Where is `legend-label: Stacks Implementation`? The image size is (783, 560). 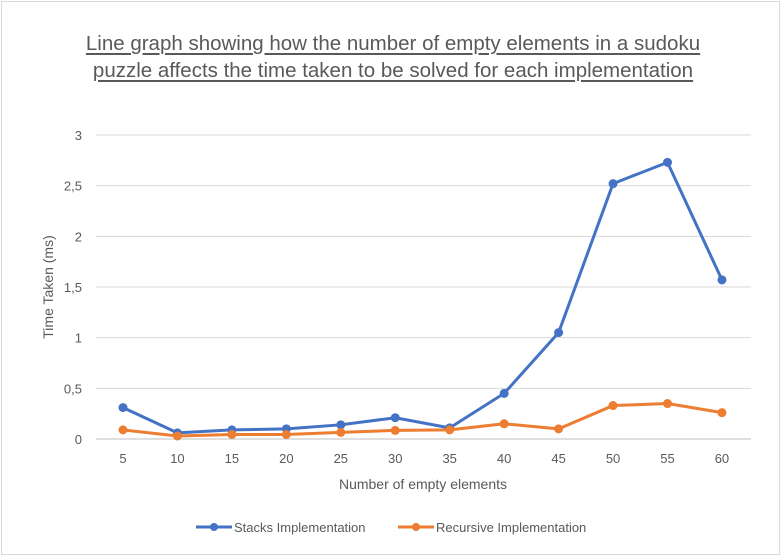
legend-label: Stacks Implementation is located at coordinates (300, 527).